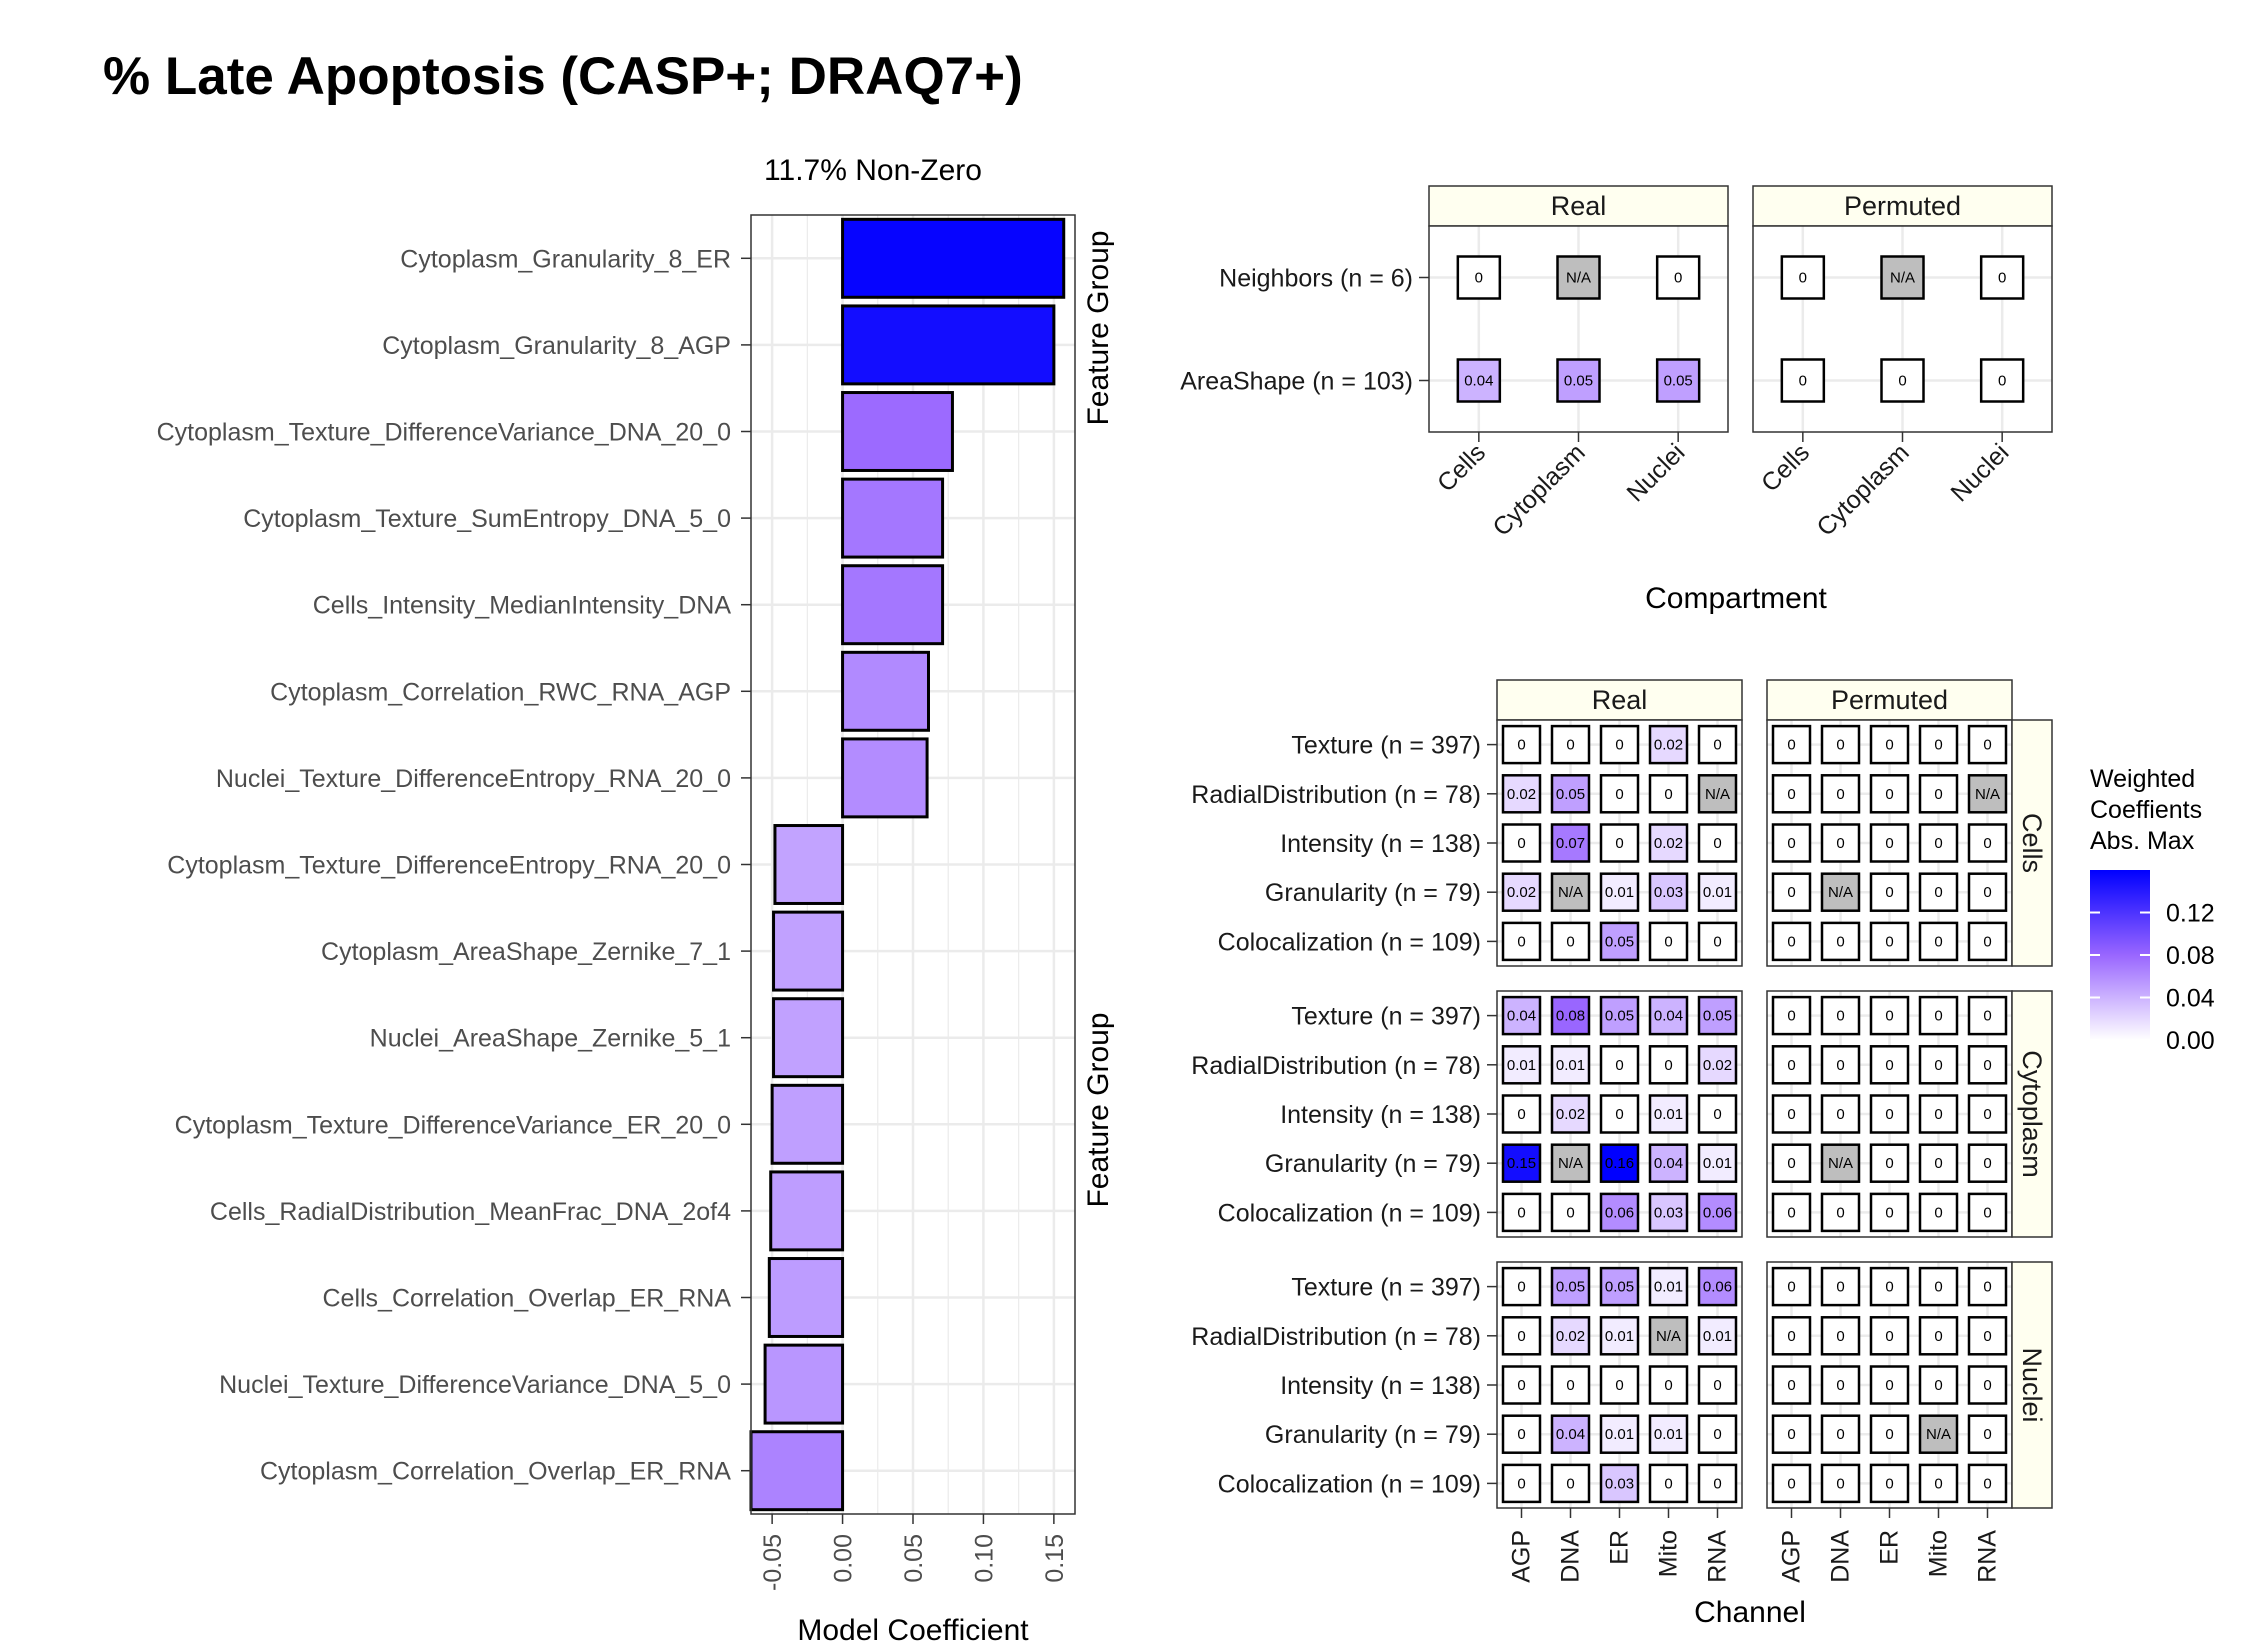 The image size is (2250, 1650). I want to click on bar-category-label: Cytoplasm_Texture_SumEntropy_DNA_5_0, so click(487, 519).